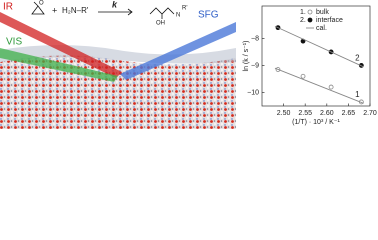  What do you see at coordinates (184, 9) in the screenshot?
I see `scheme-r: R'` at bounding box center [184, 9].